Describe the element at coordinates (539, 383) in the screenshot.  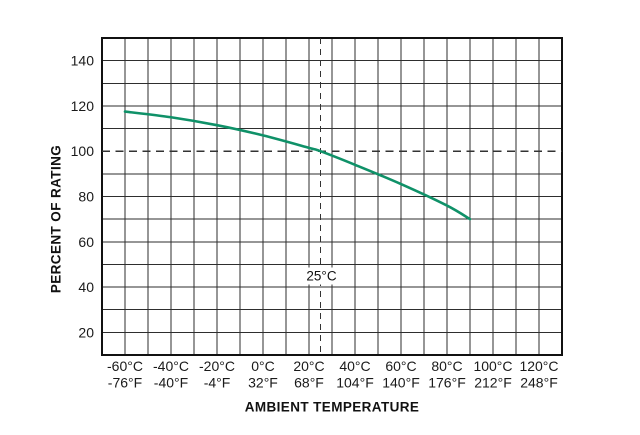
I see `x-tick-label-fahrenheit: 248°F` at that location.